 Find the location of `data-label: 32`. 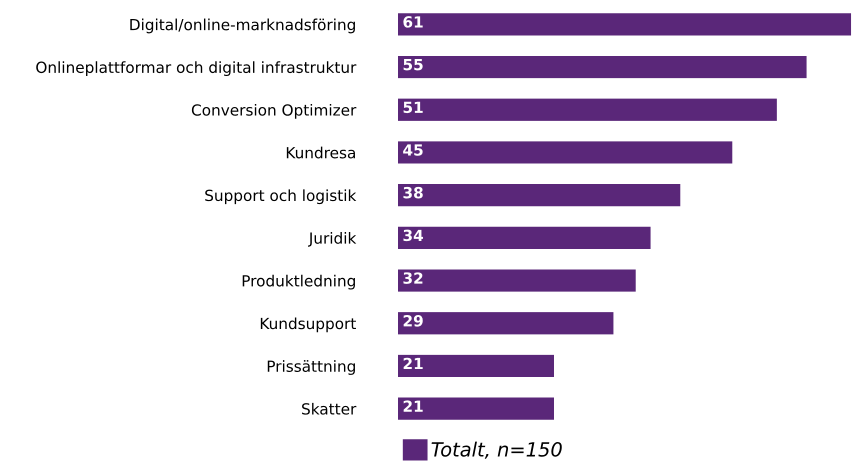

data-label: 32 is located at coordinates (412, 278).